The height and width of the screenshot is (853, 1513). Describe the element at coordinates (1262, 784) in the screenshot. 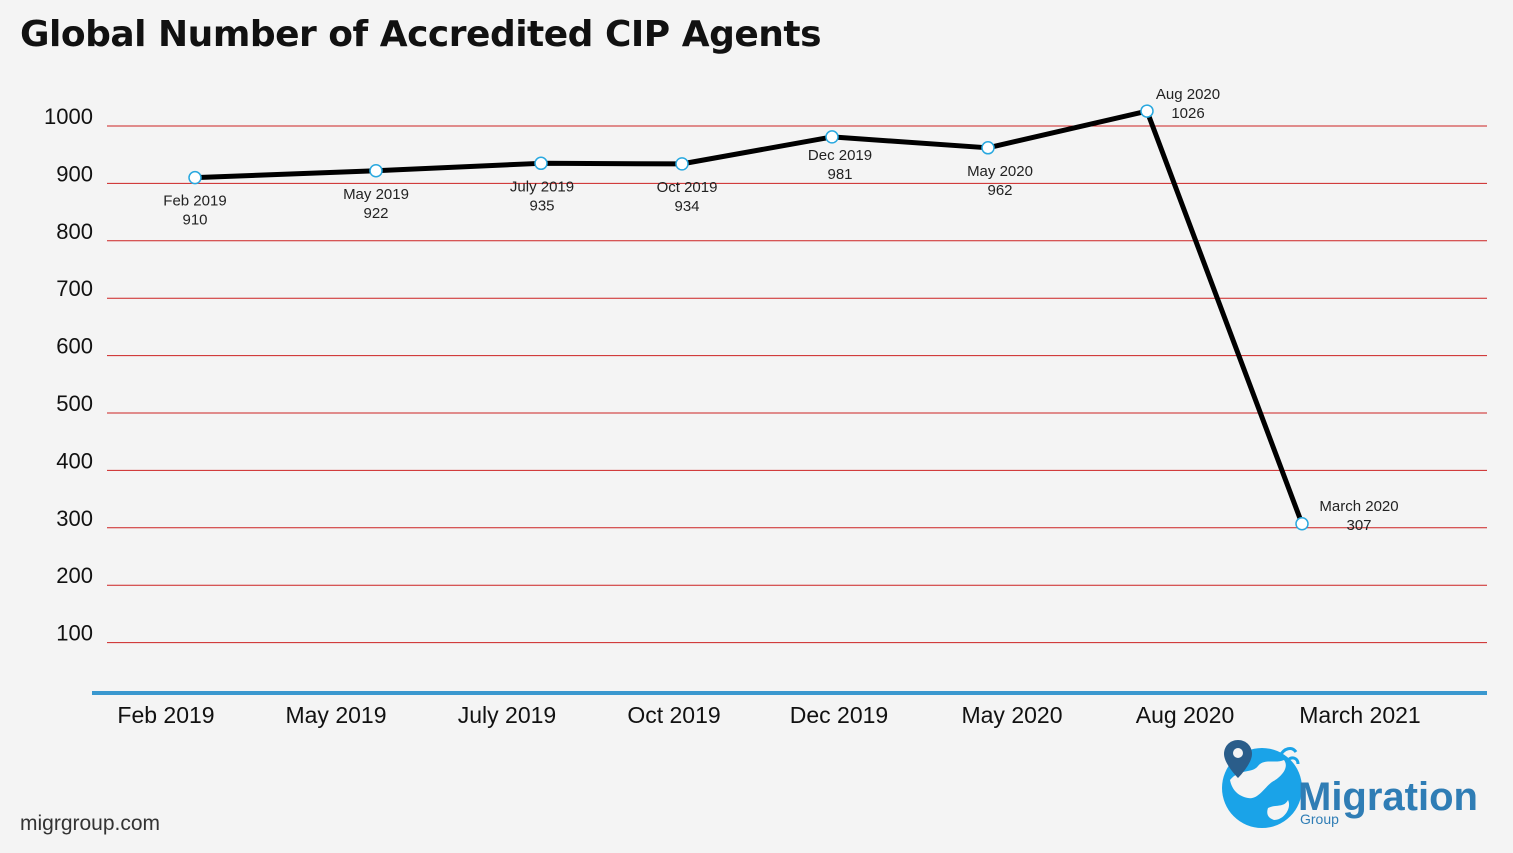

I see `globe-pin-icon` at that location.